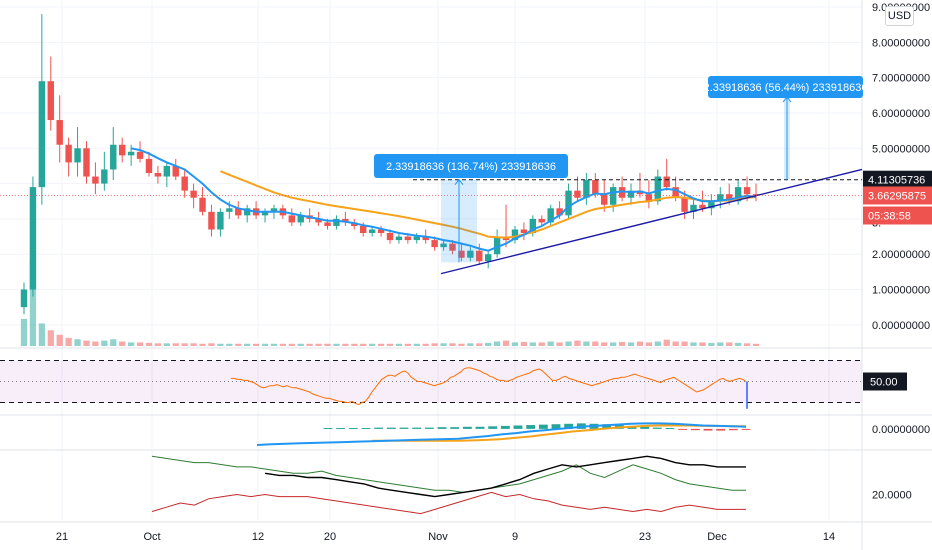 The height and width of the screenshot is (550, 932). What do you see at coordinates (892, 496) in the screenshot?
I see `dmi-y-tick-label: 20.0000` at bounding box center [892, 496].